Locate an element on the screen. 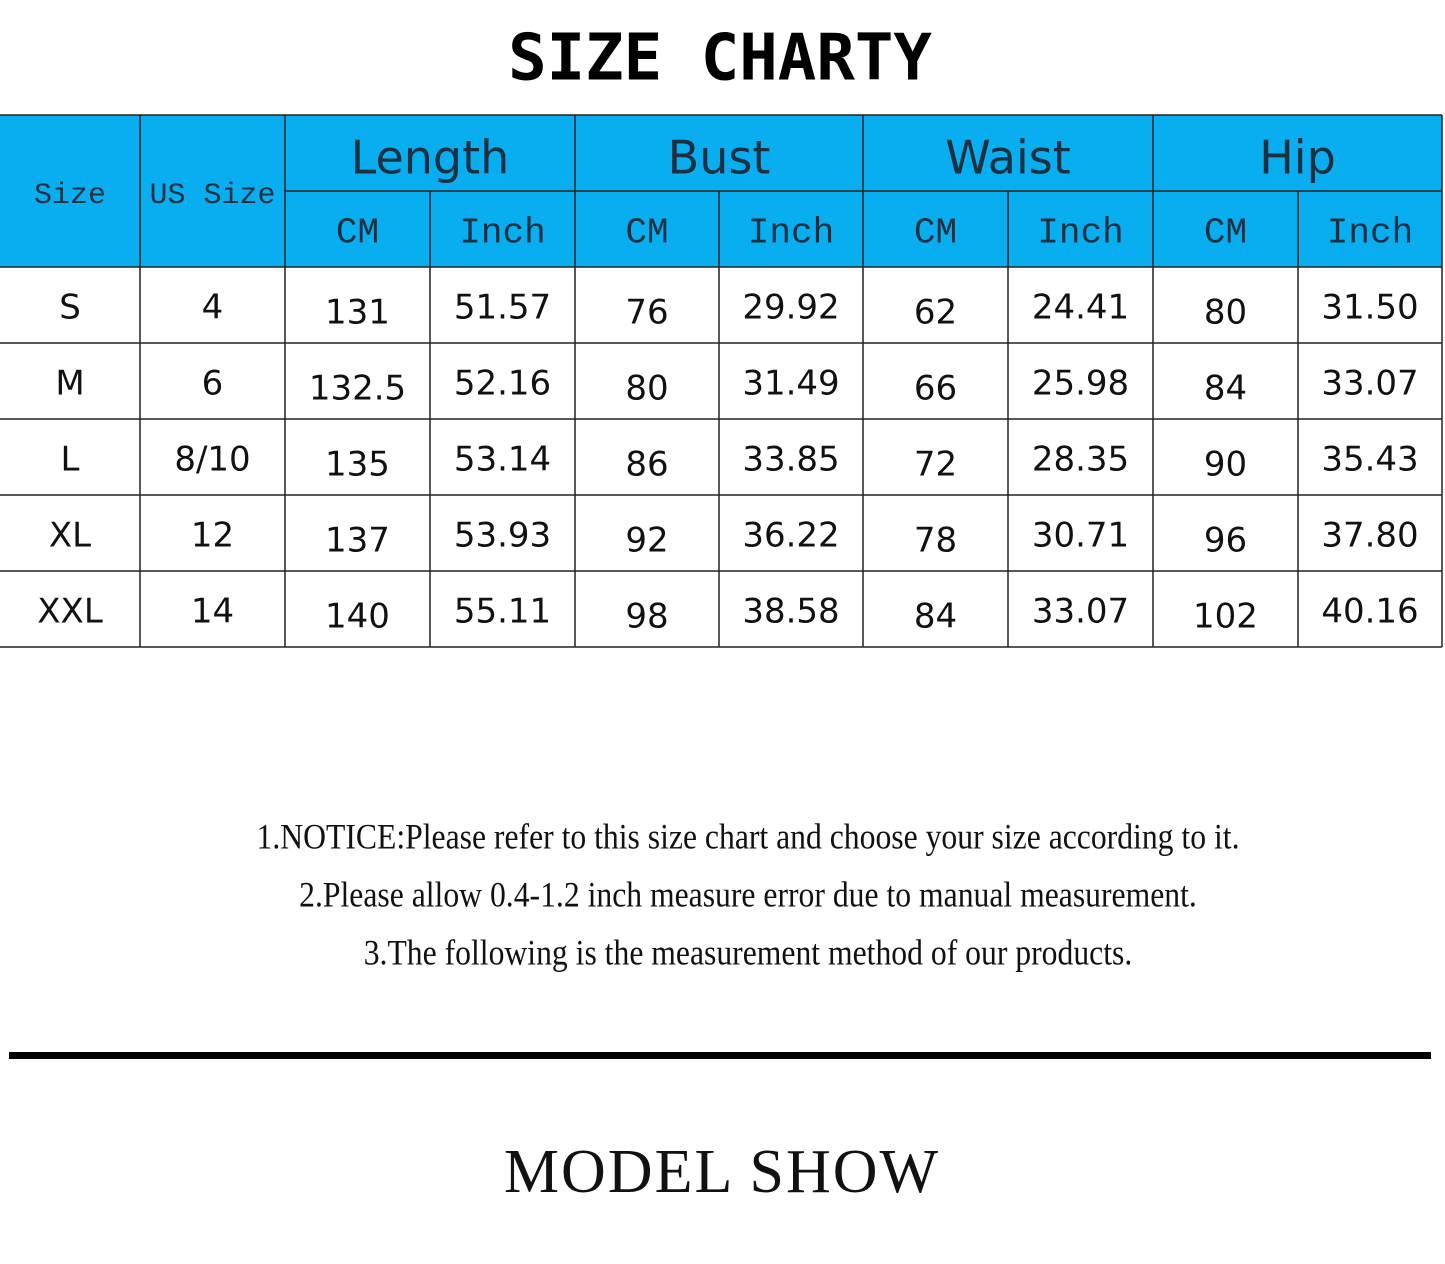 Image resolution: width=1445 pixels, height=1264 pixels. table-cell: 62 is located at coordinates (935, 313).